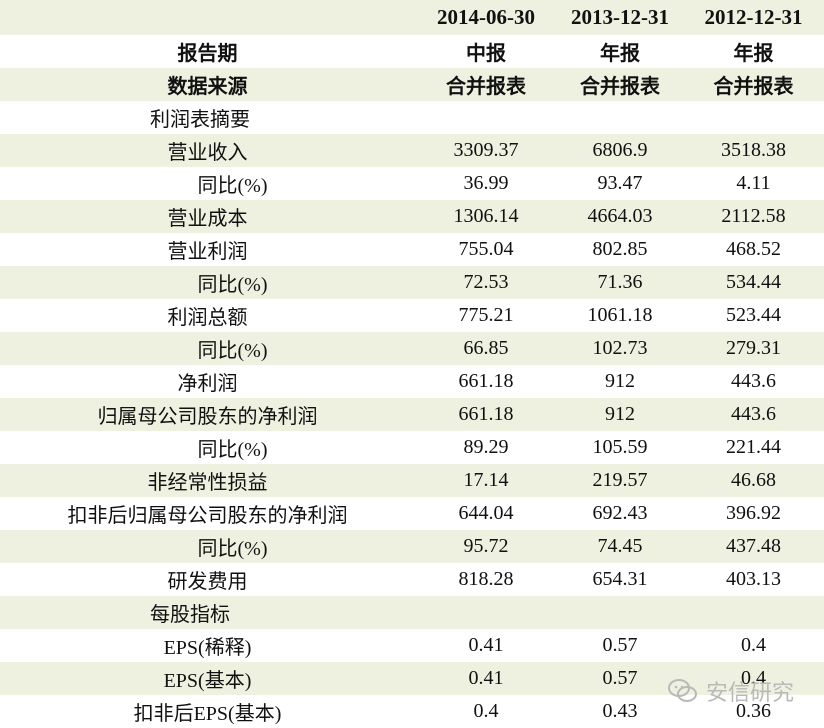 The image size is (824, 728). Describe the element at coordinates (753, 447) in the screenshot. I see `value-cell: 221.44` at that location.